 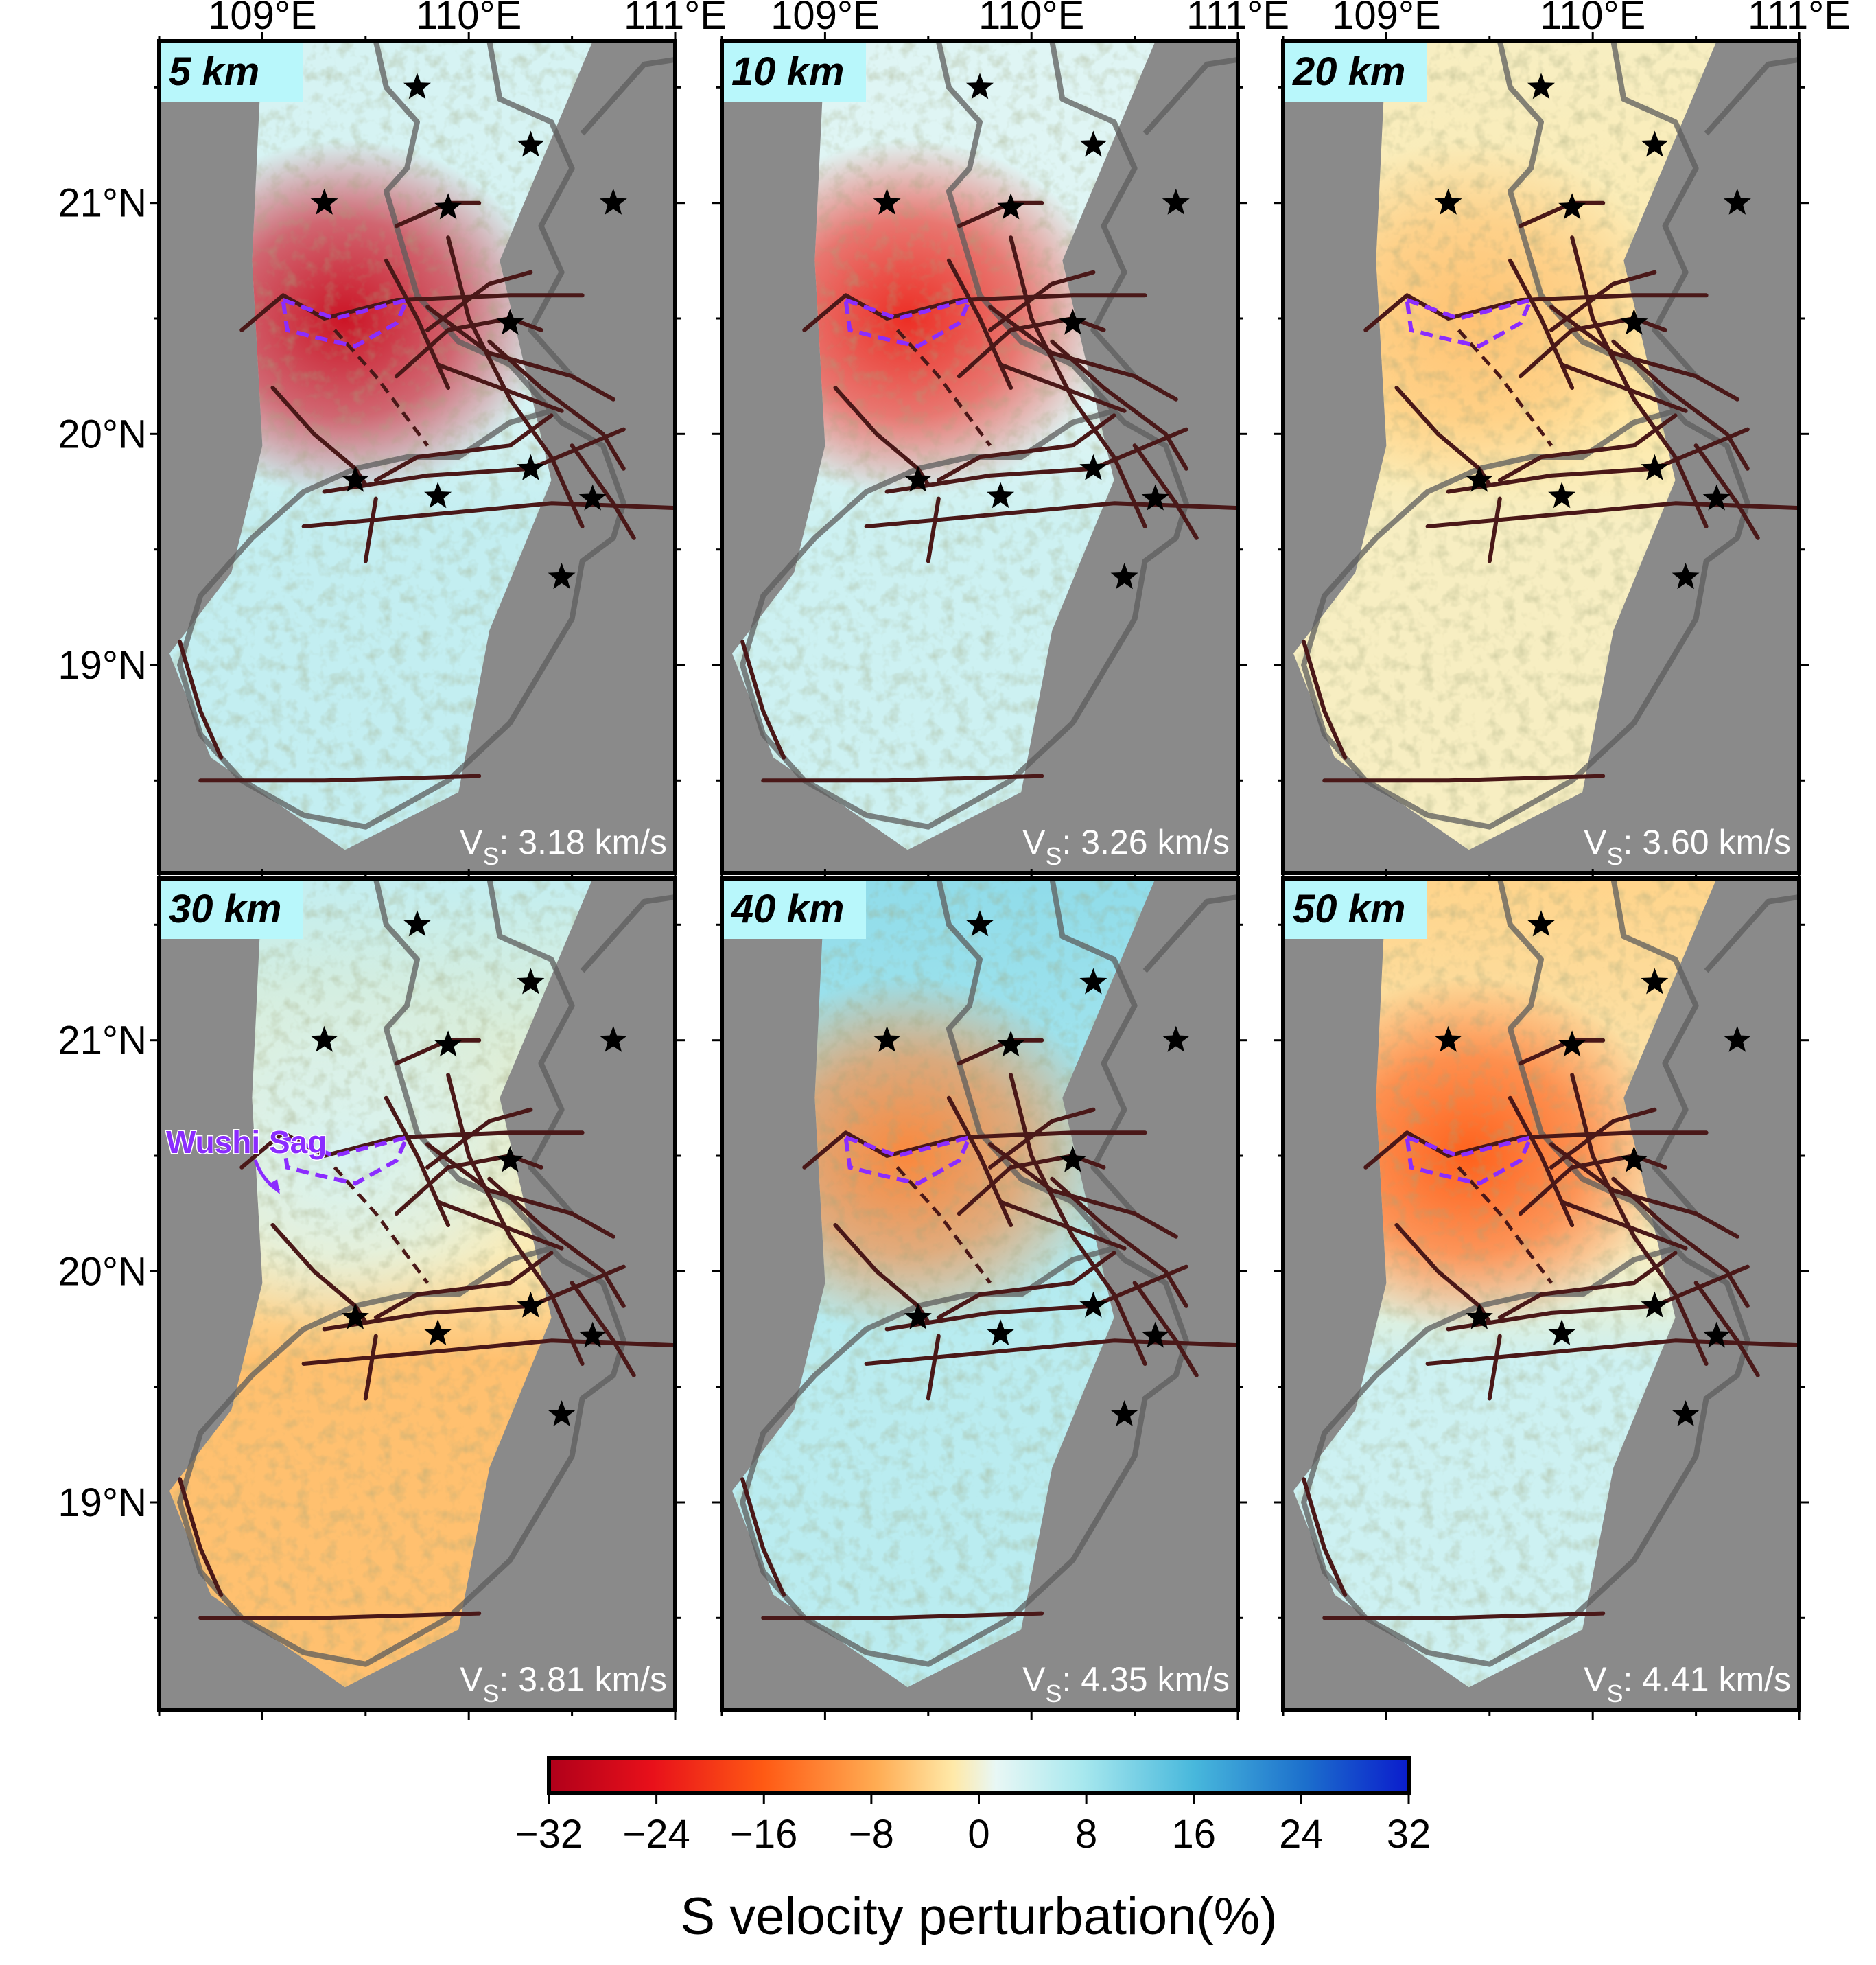 What do you see at coordinates (246, 1159) in the screenshot?
I see `wushi-sag-annotation: Wushi Sag` at bounding box center [246, 1159].